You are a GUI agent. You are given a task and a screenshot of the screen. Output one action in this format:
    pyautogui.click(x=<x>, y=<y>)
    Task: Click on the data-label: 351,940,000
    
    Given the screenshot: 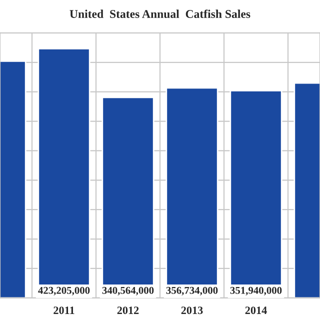 What is the action you would take?
    pyautogui.click(x=256, y=291)
    